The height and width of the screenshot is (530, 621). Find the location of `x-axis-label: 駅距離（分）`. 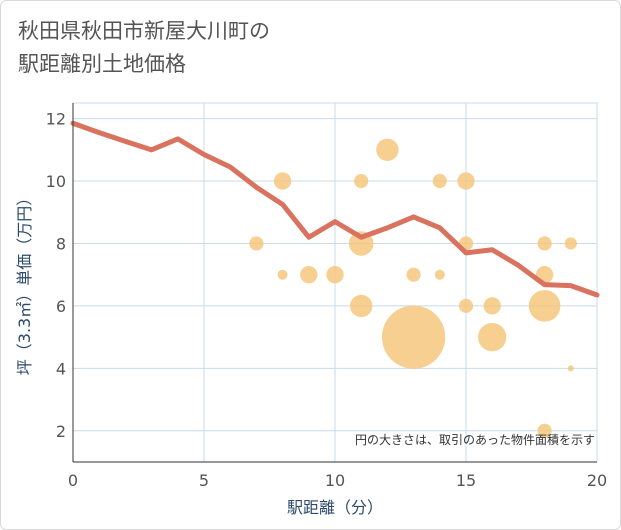

x-axis-label: 駅距離（分） is located at coordinates (335, 507).